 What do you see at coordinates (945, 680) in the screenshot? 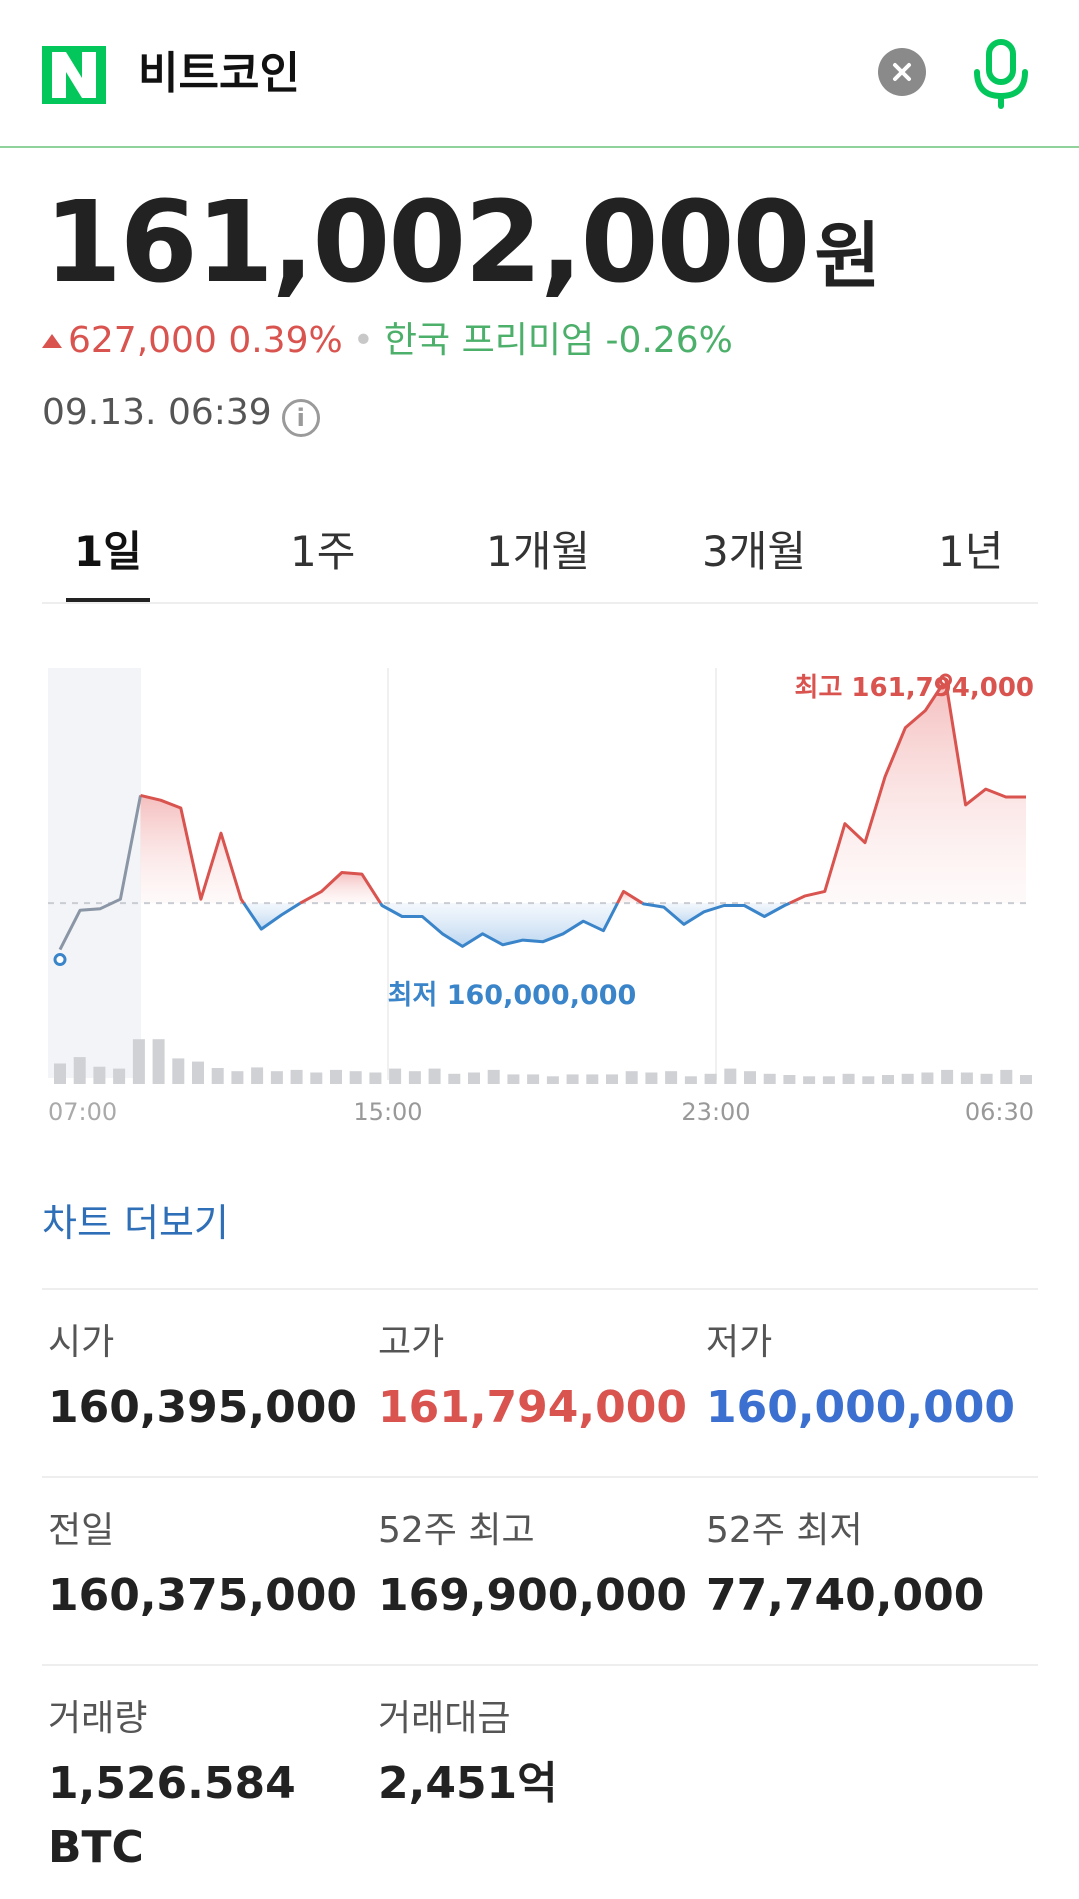
I see `high-marker` at bounding box center [945, 680].